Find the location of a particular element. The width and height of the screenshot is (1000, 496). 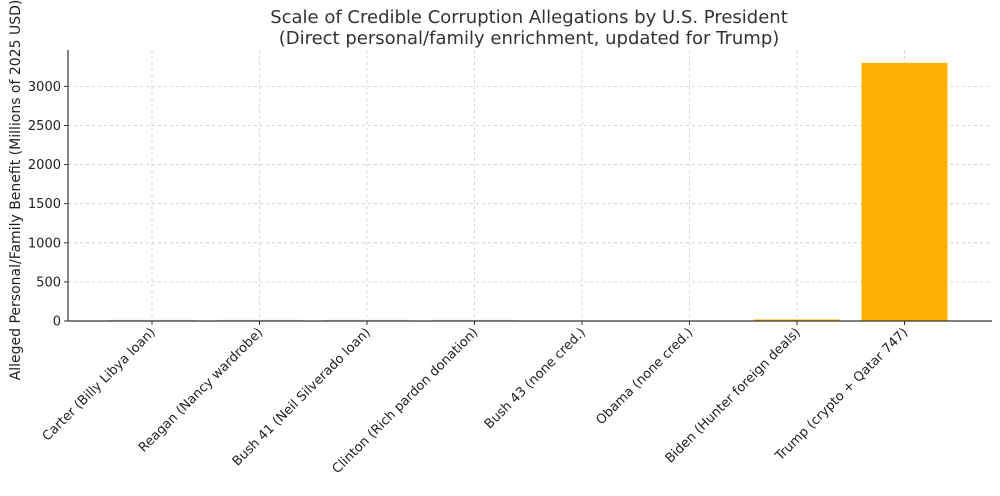

y-tick-label: 3000 is located at coordinates (44, 87).